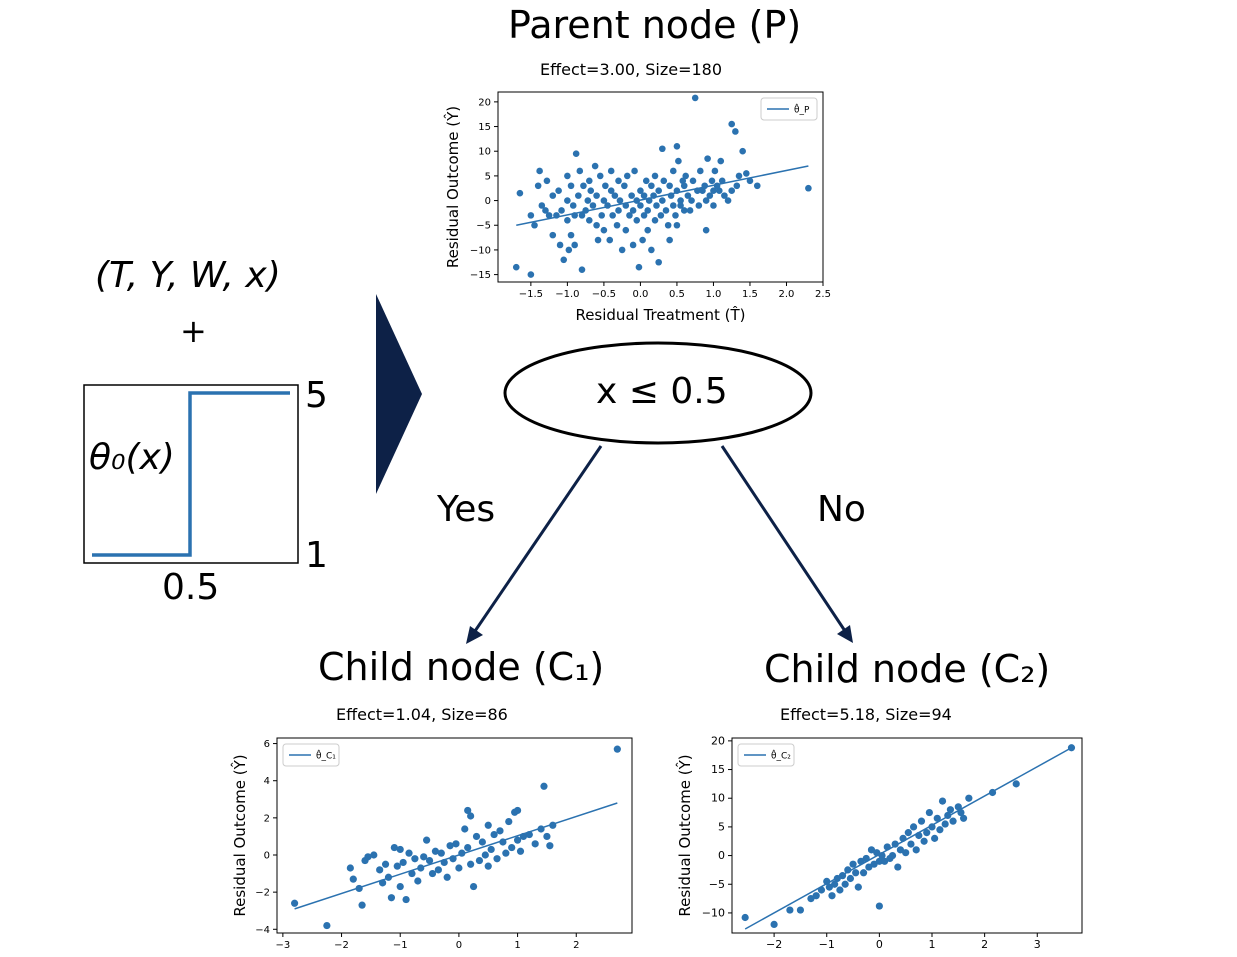 The height and width of the screenshot is (957, 1237). What do you see at coordinates (537, 540) in the screenshot?
I see `yes-branch-line` at bounding box center [537, 540].